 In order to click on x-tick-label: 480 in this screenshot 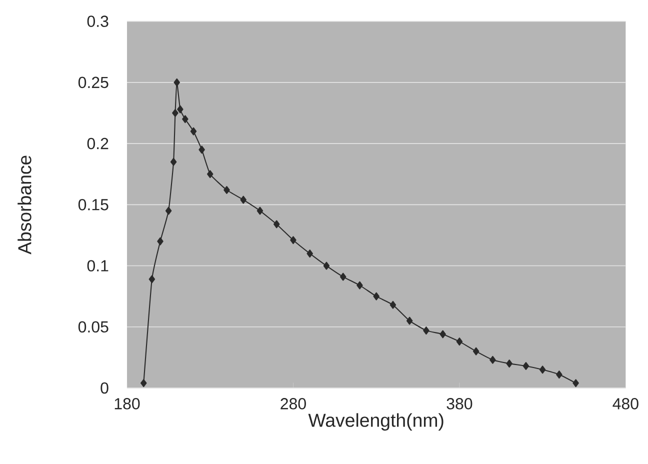, I will do `click(625, 404)`.